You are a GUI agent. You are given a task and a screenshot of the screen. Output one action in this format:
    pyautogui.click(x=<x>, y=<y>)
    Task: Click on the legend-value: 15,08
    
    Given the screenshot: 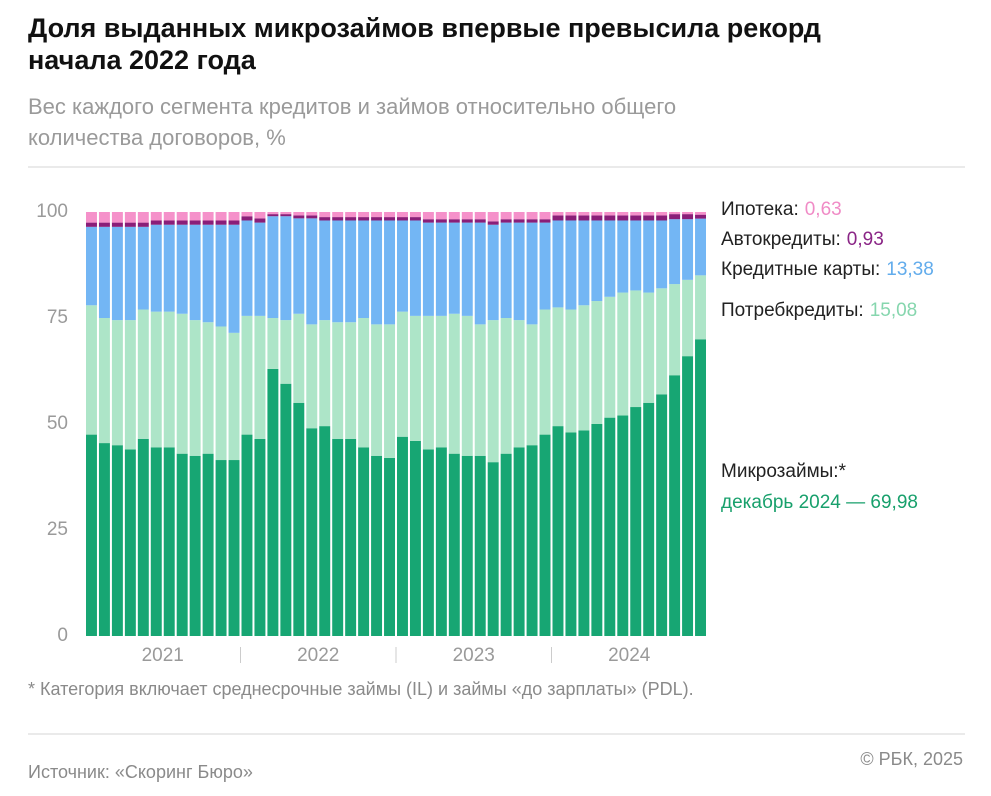 What is the action you would take?
    pyautogui.click(x=894, y=310)
    